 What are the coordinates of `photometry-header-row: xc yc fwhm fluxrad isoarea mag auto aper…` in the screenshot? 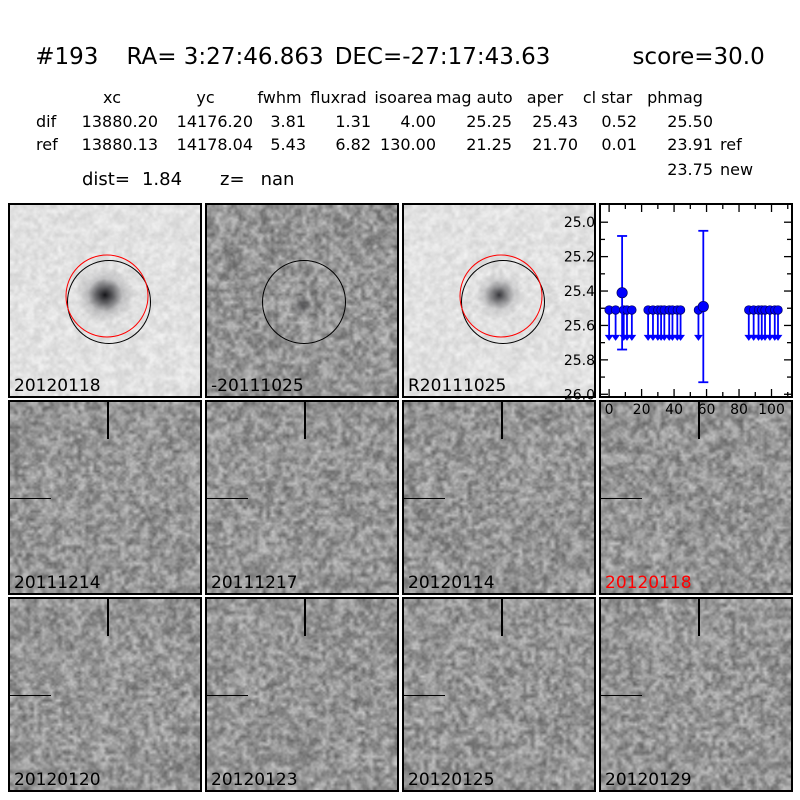 It's located at (356, 97).